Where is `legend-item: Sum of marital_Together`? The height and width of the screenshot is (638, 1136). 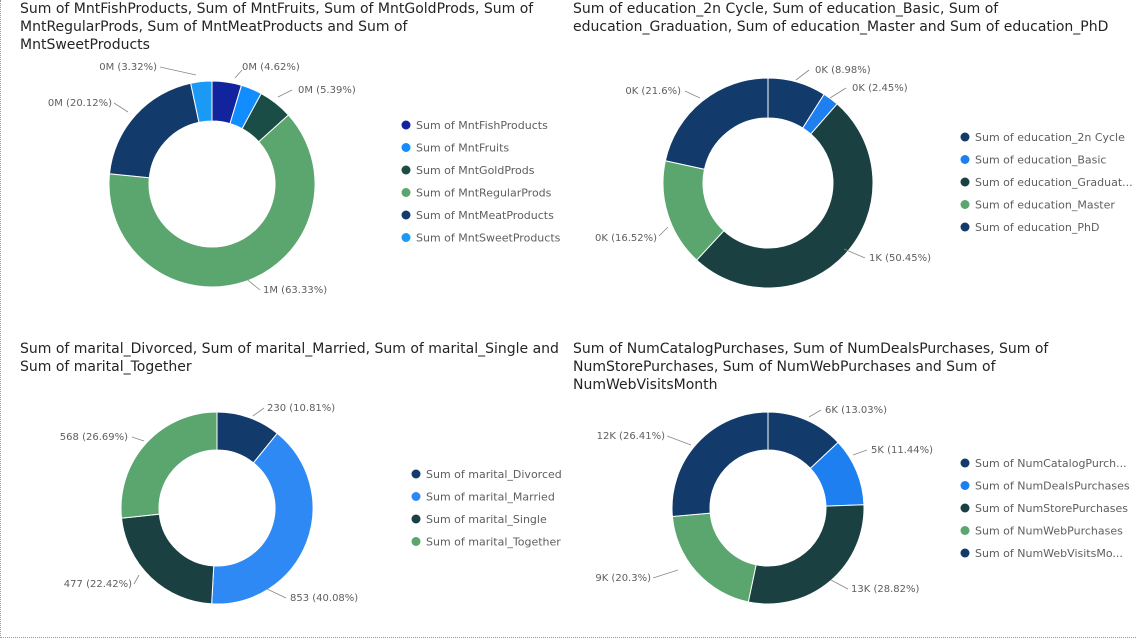 legend-item: Sum of marital_Together is located at coordinates (493, 542).